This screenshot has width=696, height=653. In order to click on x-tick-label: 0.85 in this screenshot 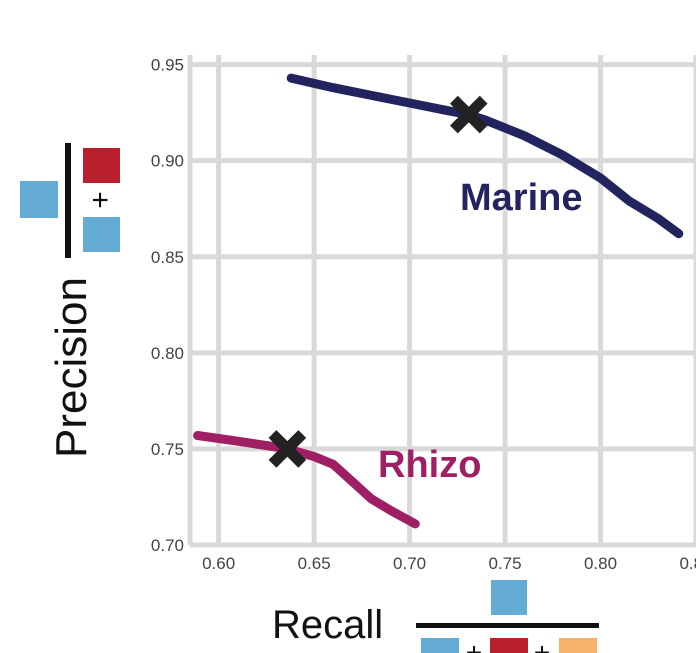, I will do `click(687, 563)`.